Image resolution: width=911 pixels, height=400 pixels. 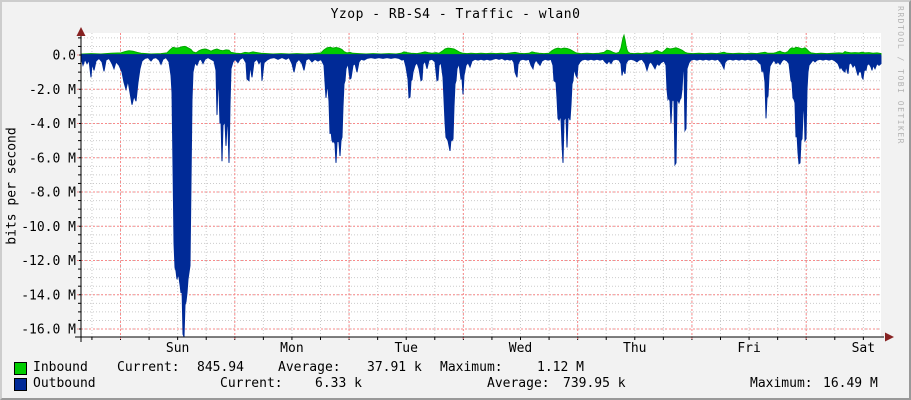 I want to click on rrdtool-watermark: RRDTOOL / TOBI OETIKER, so click(x=900, y=75).